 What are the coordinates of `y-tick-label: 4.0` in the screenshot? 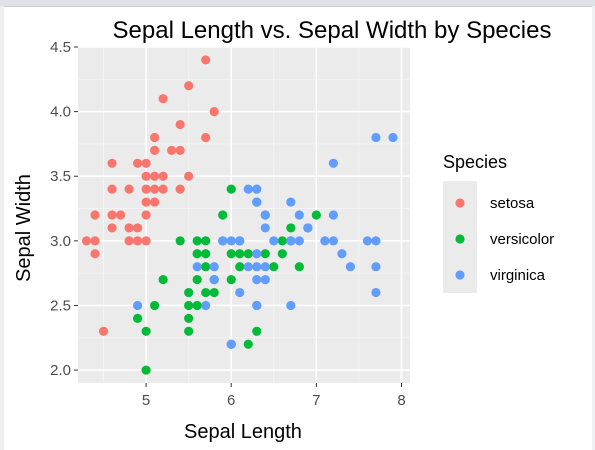 It's located at (60, 112).